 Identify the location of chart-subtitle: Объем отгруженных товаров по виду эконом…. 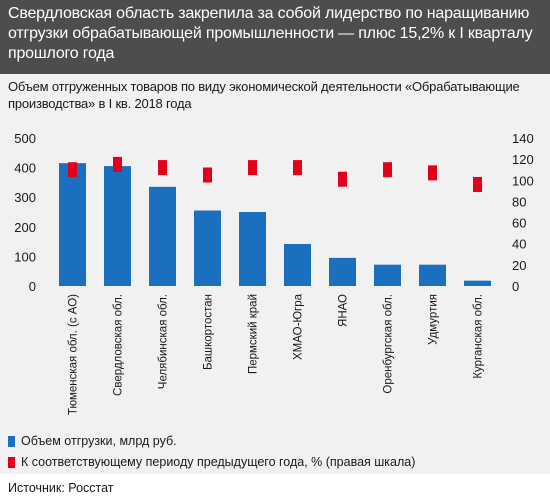
(264, 95).